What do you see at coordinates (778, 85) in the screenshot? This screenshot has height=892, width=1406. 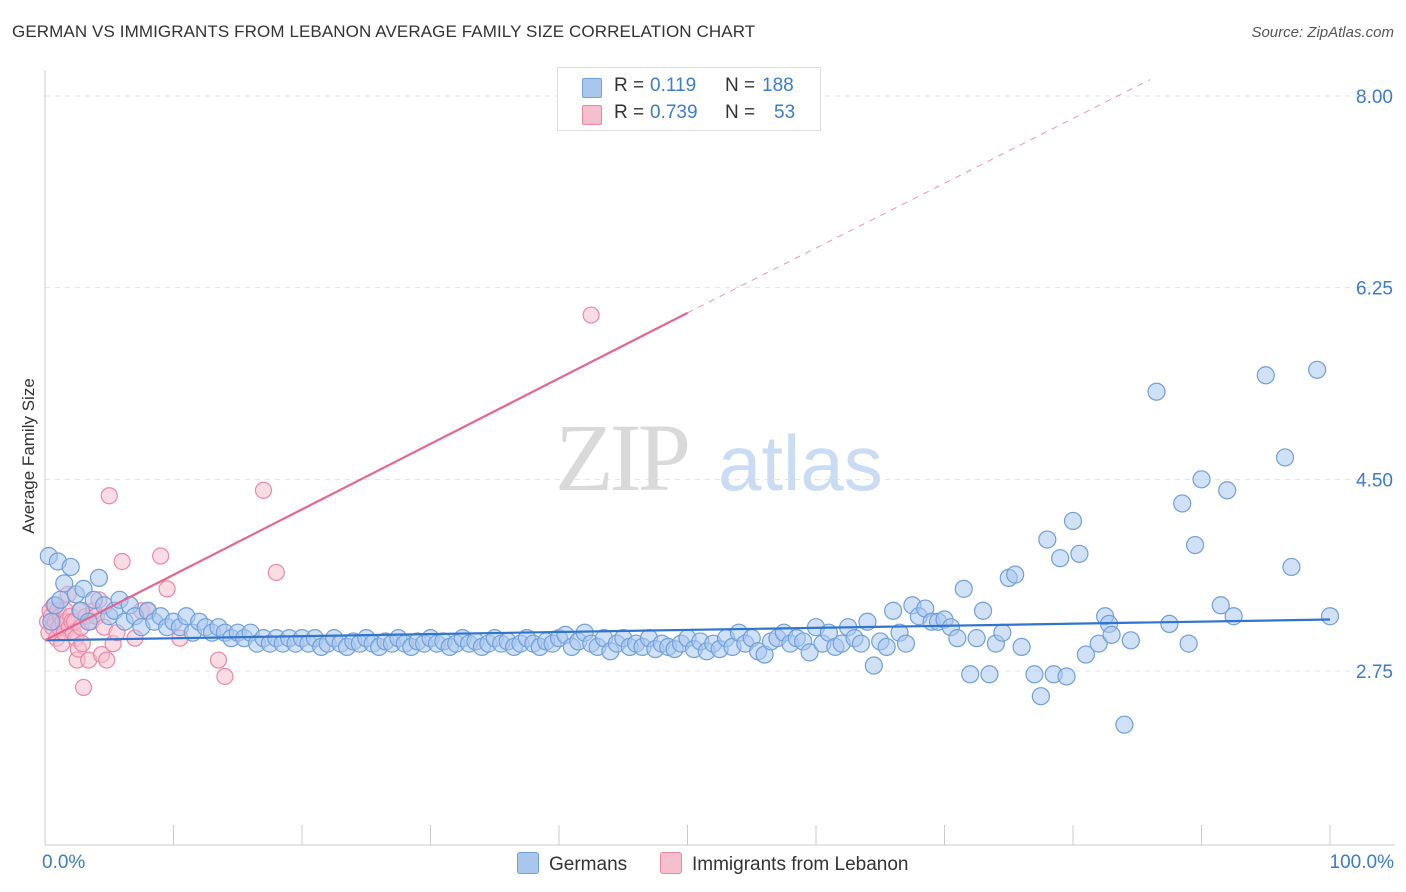 I see `germans-n-value: 188` at bounding box center [778, 85].